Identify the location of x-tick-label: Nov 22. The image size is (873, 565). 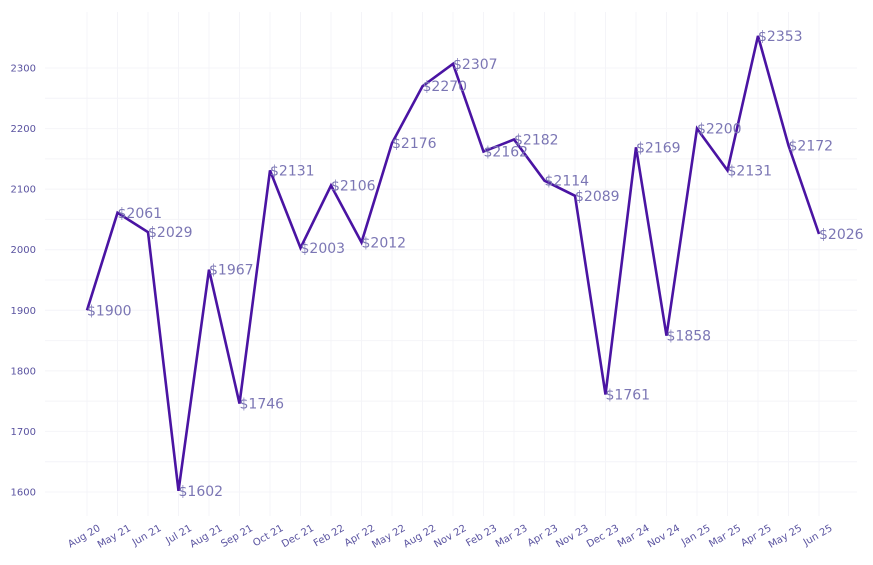
(450, 536).